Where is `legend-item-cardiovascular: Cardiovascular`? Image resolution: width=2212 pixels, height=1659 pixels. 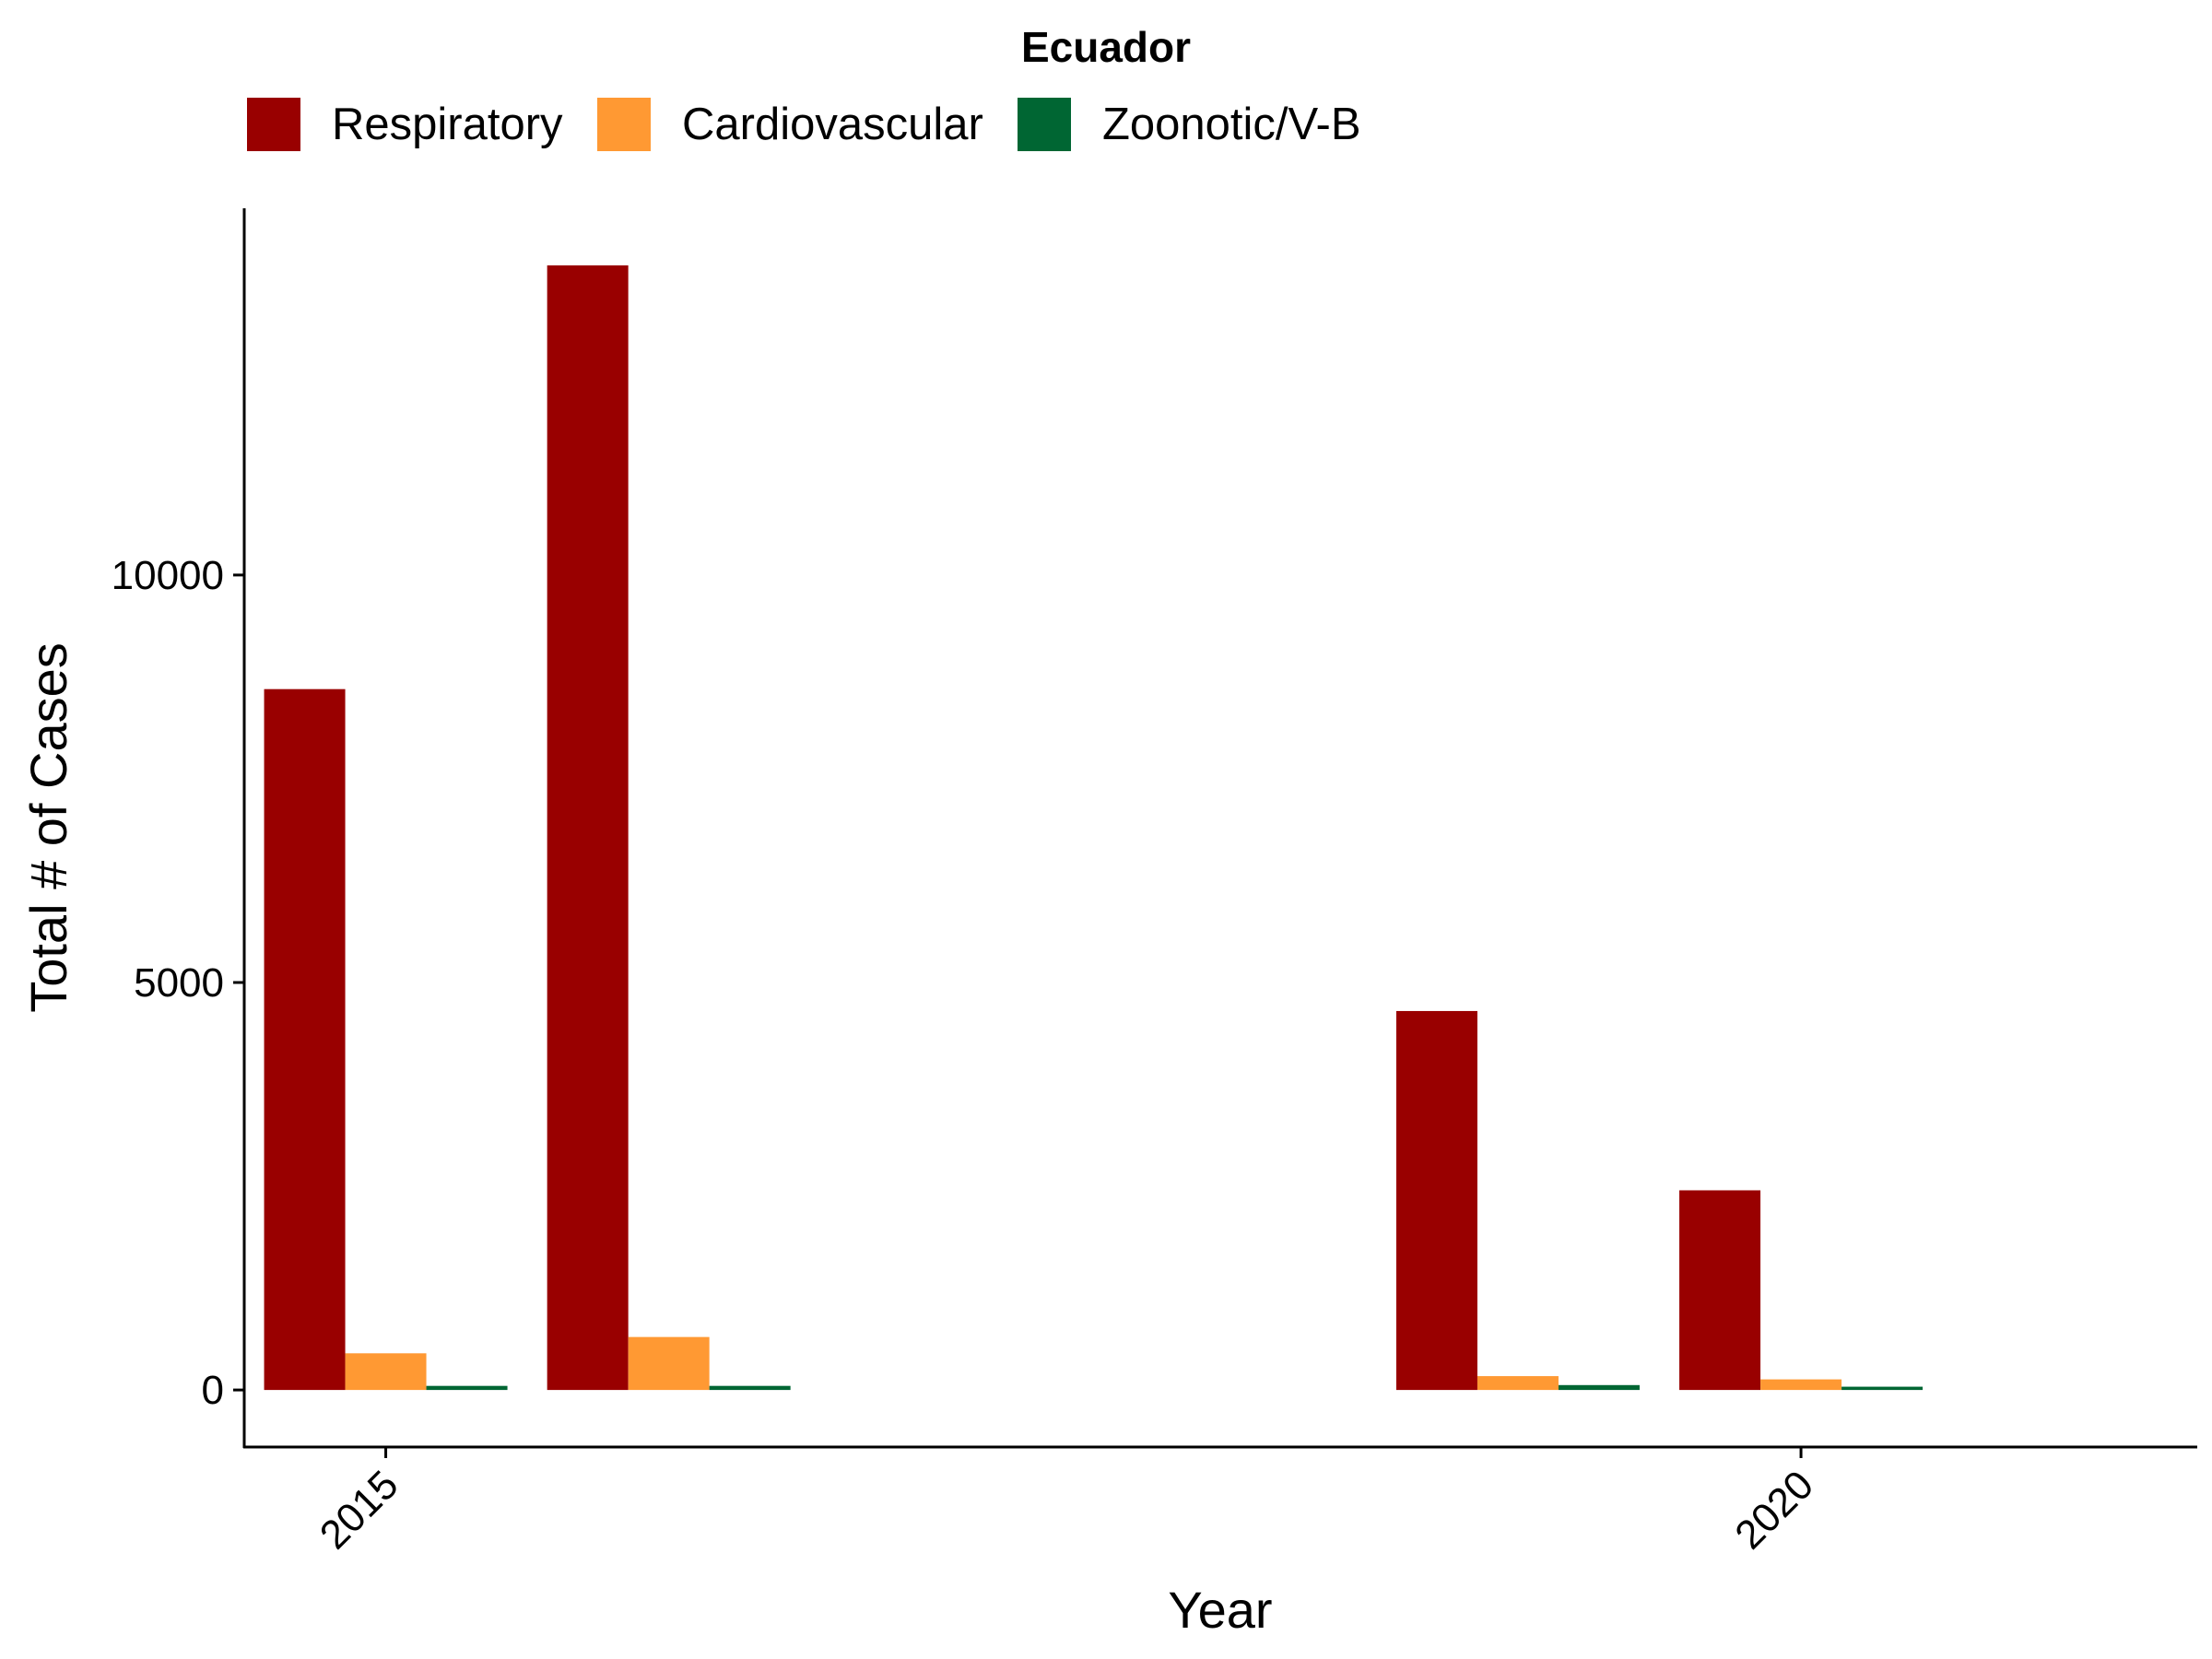 legend-item-cardiovascular: Cardiovascular is located at coordinates (790, 124).